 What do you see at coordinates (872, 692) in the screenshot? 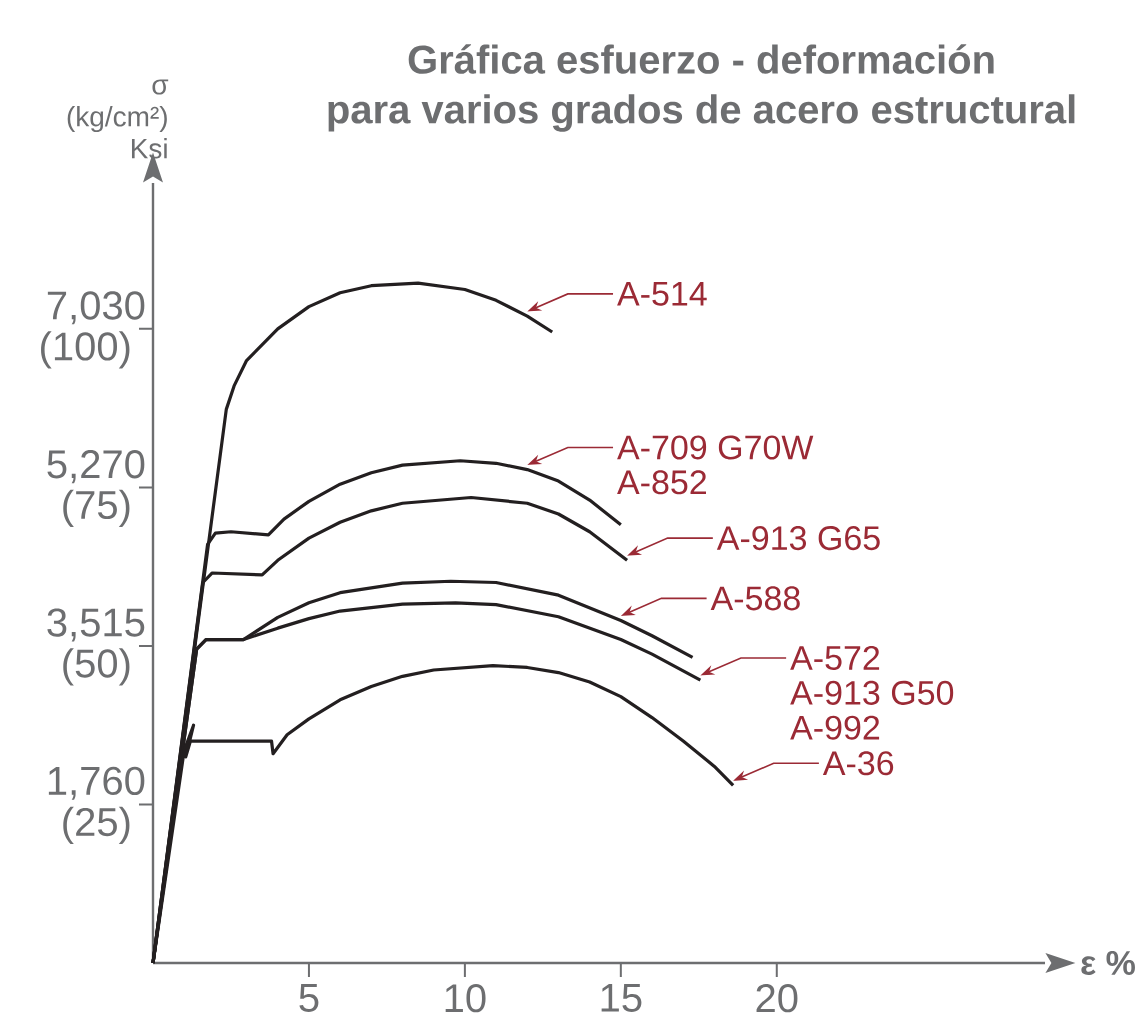
I see `annotation: A-913 G50` at bounding box center [872, 692].